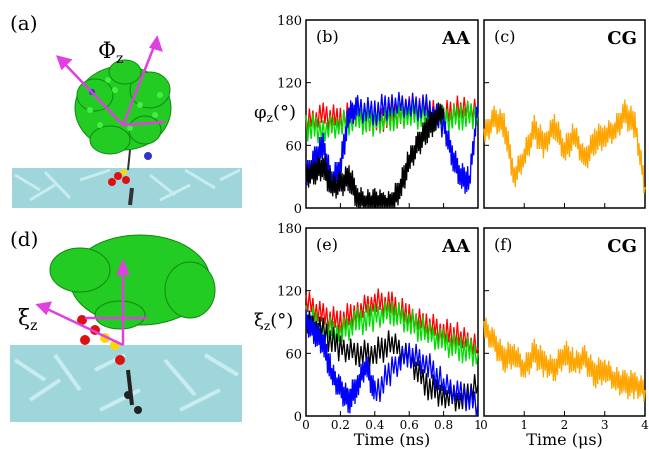 This screenshot has width=649, height=449. I want to click on anchor-chain, so click(121, 177).